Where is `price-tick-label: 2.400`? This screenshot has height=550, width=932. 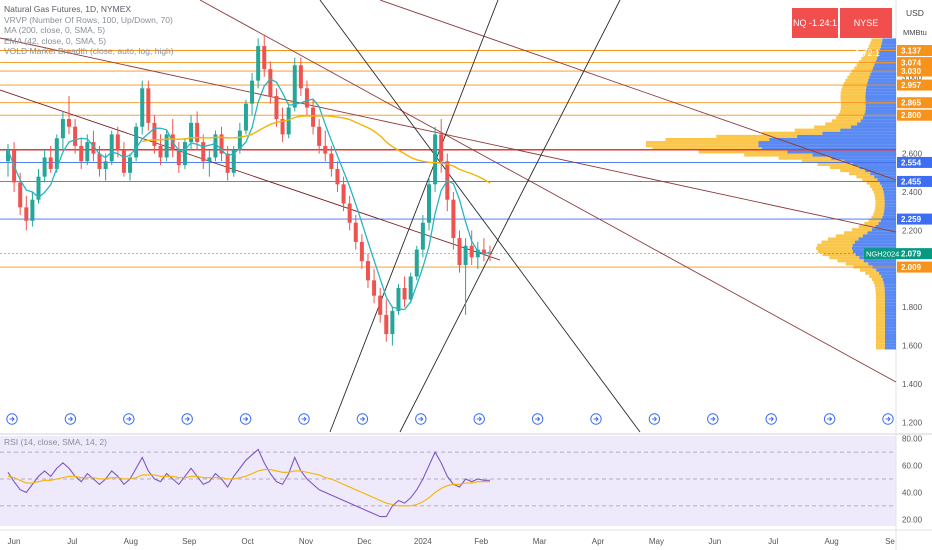
price-tick-label: 2.400 is located at coordinates (912, 192).